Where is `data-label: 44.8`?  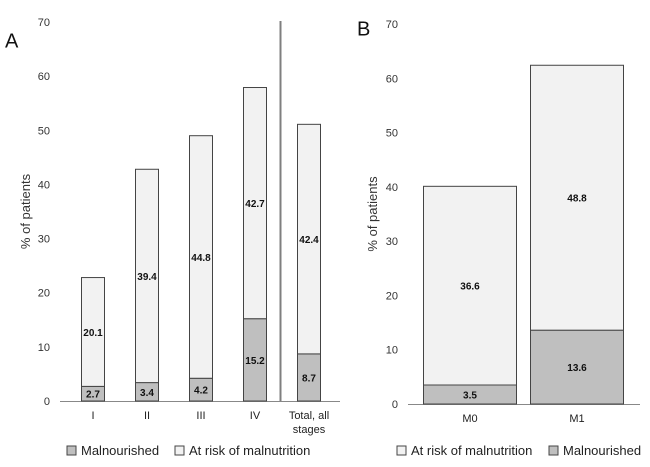
data-label: 44.8 is located at coordinates (201, 258).